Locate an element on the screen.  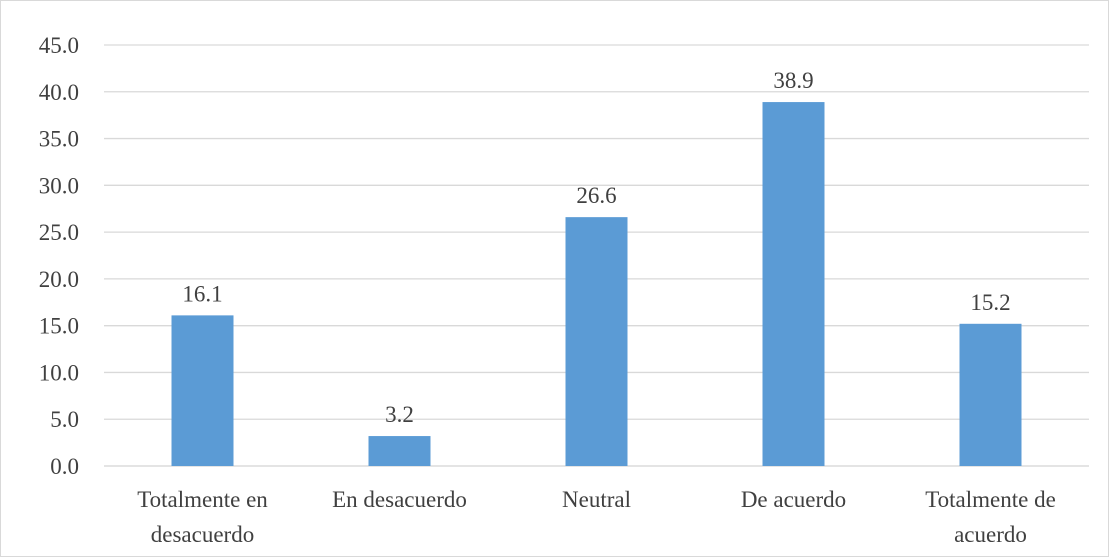
category-label: Neutral is located at coordinates (596, 499).